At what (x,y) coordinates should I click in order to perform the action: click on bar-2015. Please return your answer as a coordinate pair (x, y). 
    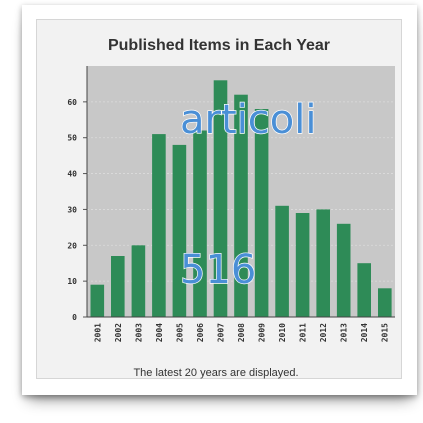
    Looking at the image, I should click on (385, 302).